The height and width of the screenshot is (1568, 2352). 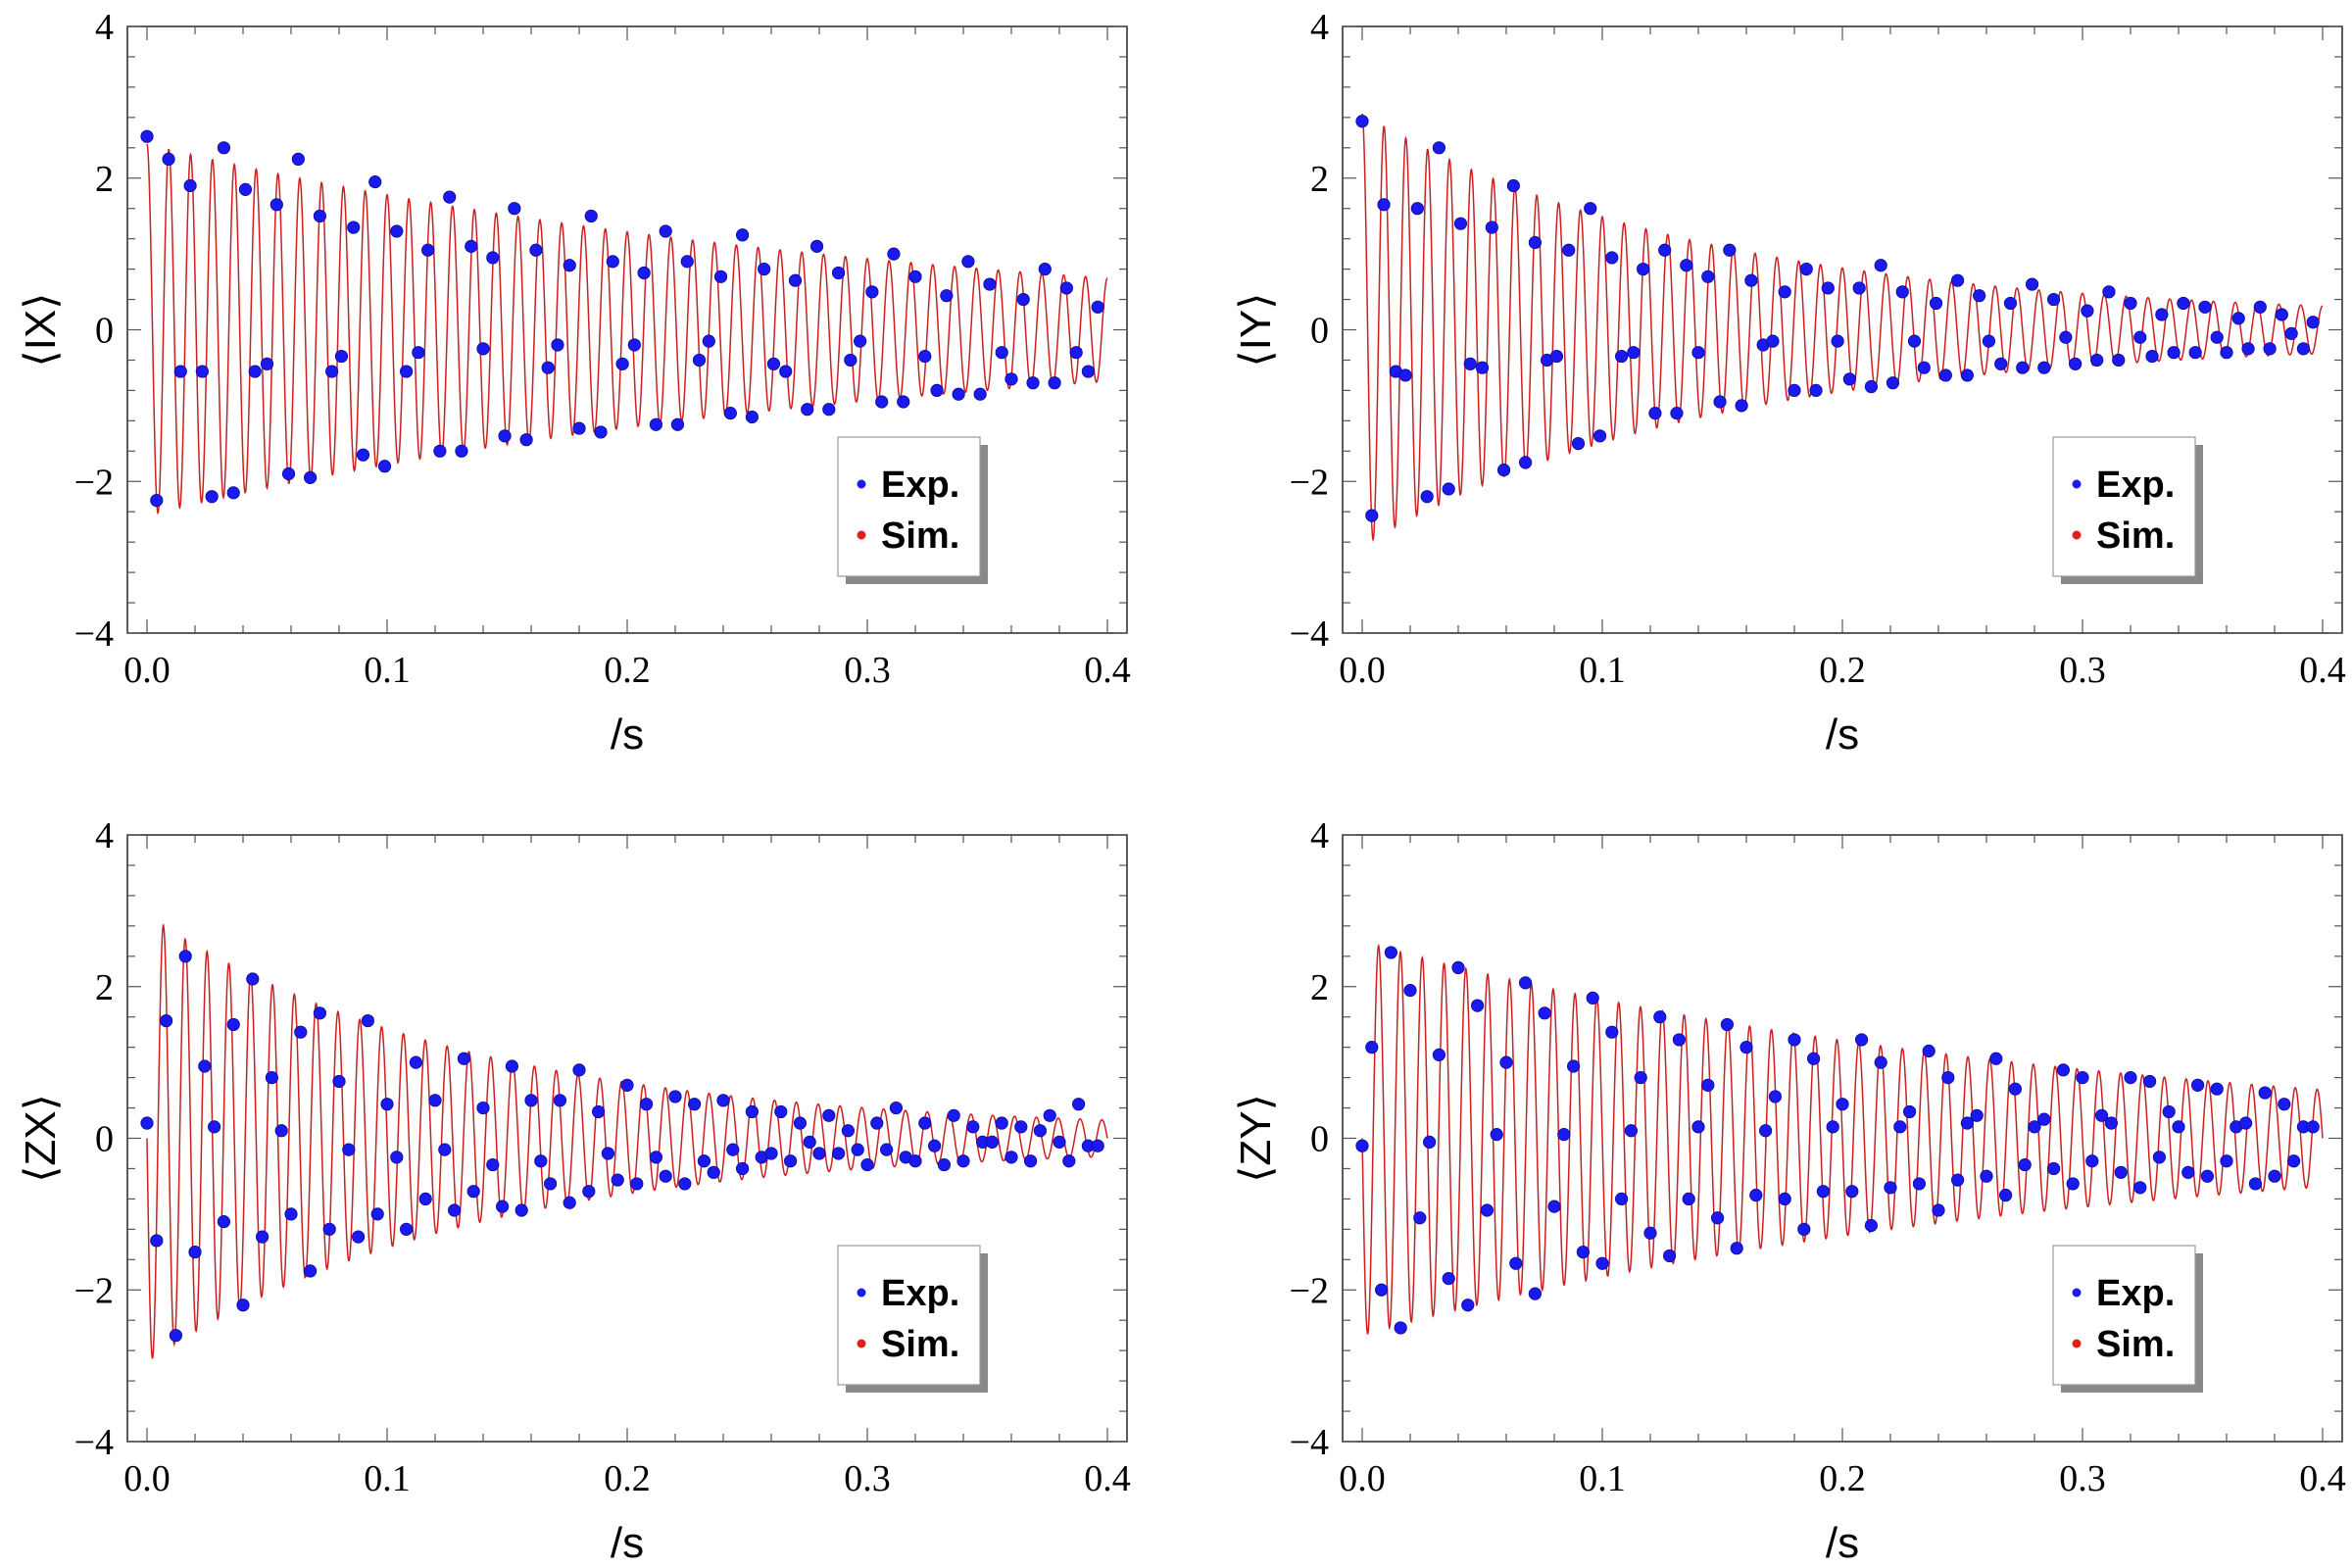 What do you see at coordinates (1309, 1290) in the screenshot?
I see `y-tick-label: −2` at bounding box center [1309, 1290].